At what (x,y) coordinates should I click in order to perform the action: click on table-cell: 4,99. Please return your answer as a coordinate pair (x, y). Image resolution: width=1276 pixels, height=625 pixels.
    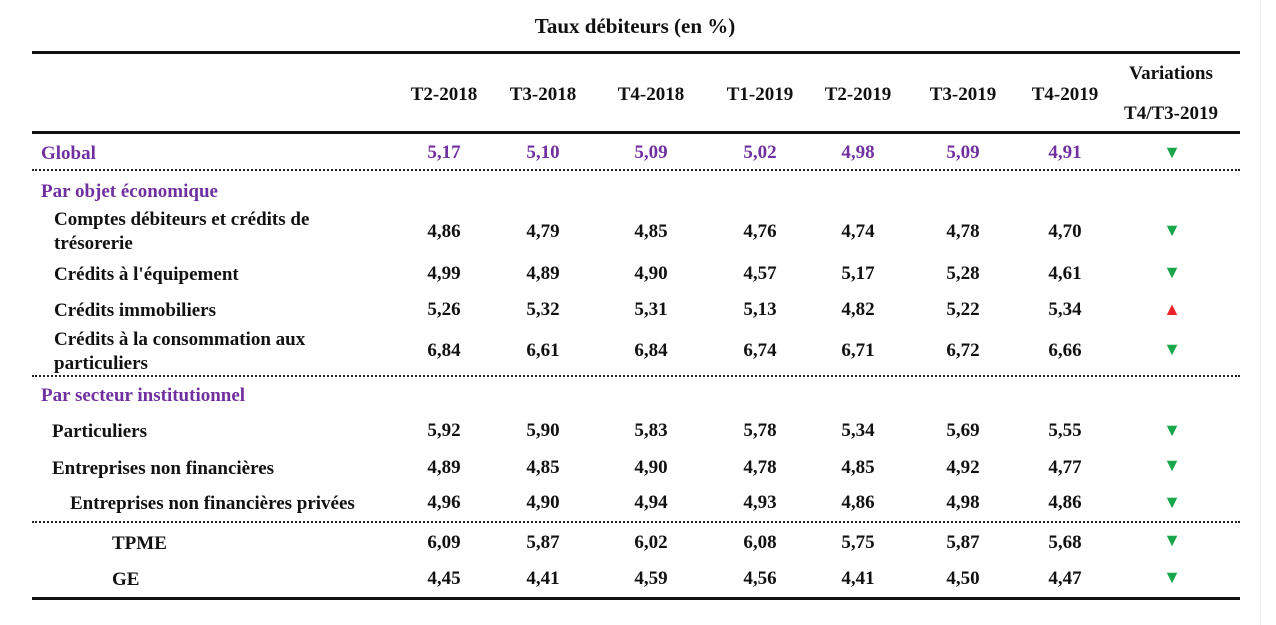
    Looking at the image, I should click on (444, 273).